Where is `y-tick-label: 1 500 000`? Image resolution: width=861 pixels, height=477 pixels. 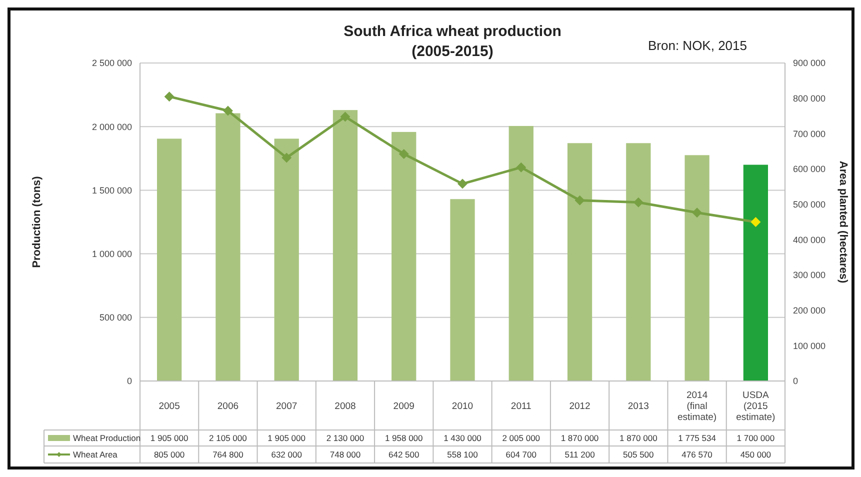
y-tick-label: 1 500 000 is located at coordinates (112, 190).